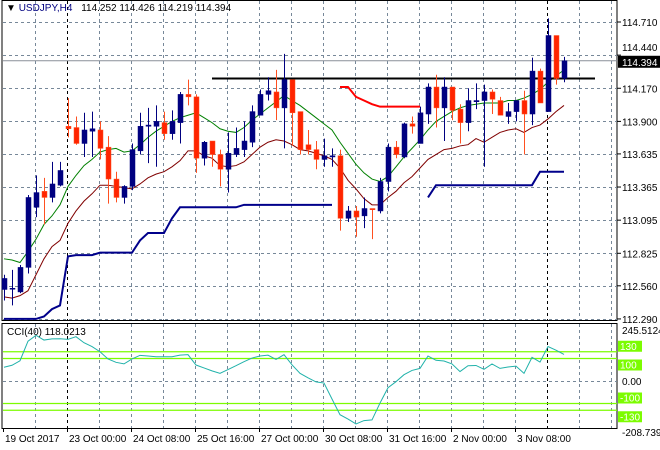  What do you see at coordinates (290, 439) in the screenshot?
I see `time-label: 27 Oct 00:00` at bounding box center [290, 439].